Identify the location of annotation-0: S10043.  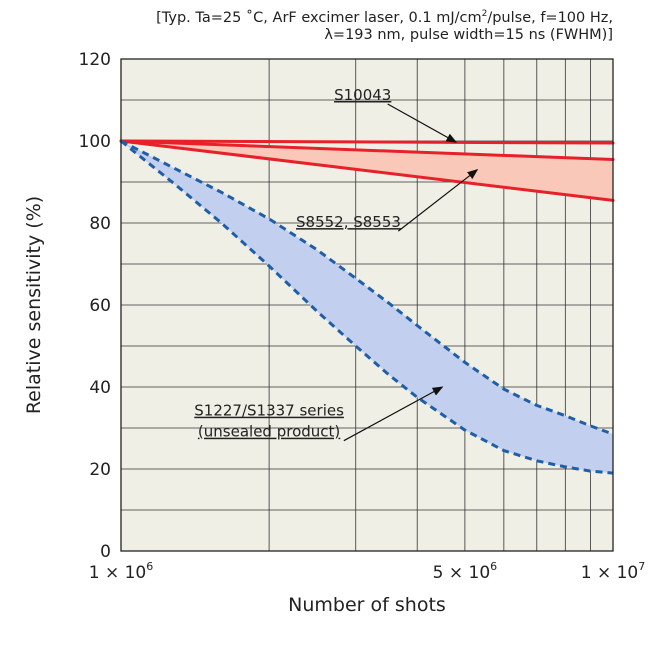
(396, 114).